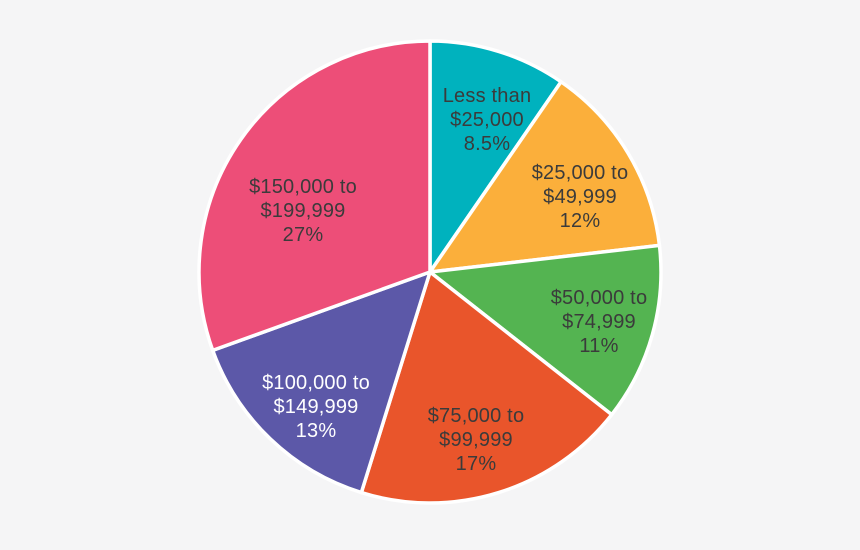 Image resolution: width=860 pixels, height=550 pixels. I want to click on pie-slice-label-3: $50,000 to $74,999 11%, so click(599, 322).